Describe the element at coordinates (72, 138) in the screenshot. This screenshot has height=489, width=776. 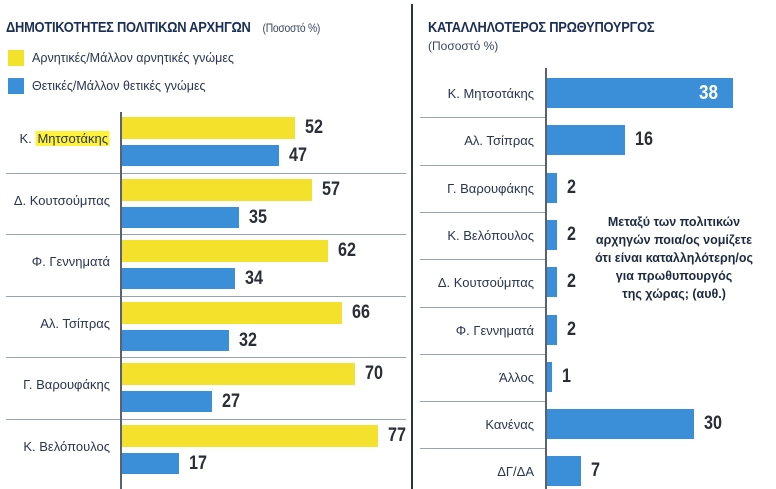
I see `left-category-label-highlight: Μητσοτάκης` at that location.